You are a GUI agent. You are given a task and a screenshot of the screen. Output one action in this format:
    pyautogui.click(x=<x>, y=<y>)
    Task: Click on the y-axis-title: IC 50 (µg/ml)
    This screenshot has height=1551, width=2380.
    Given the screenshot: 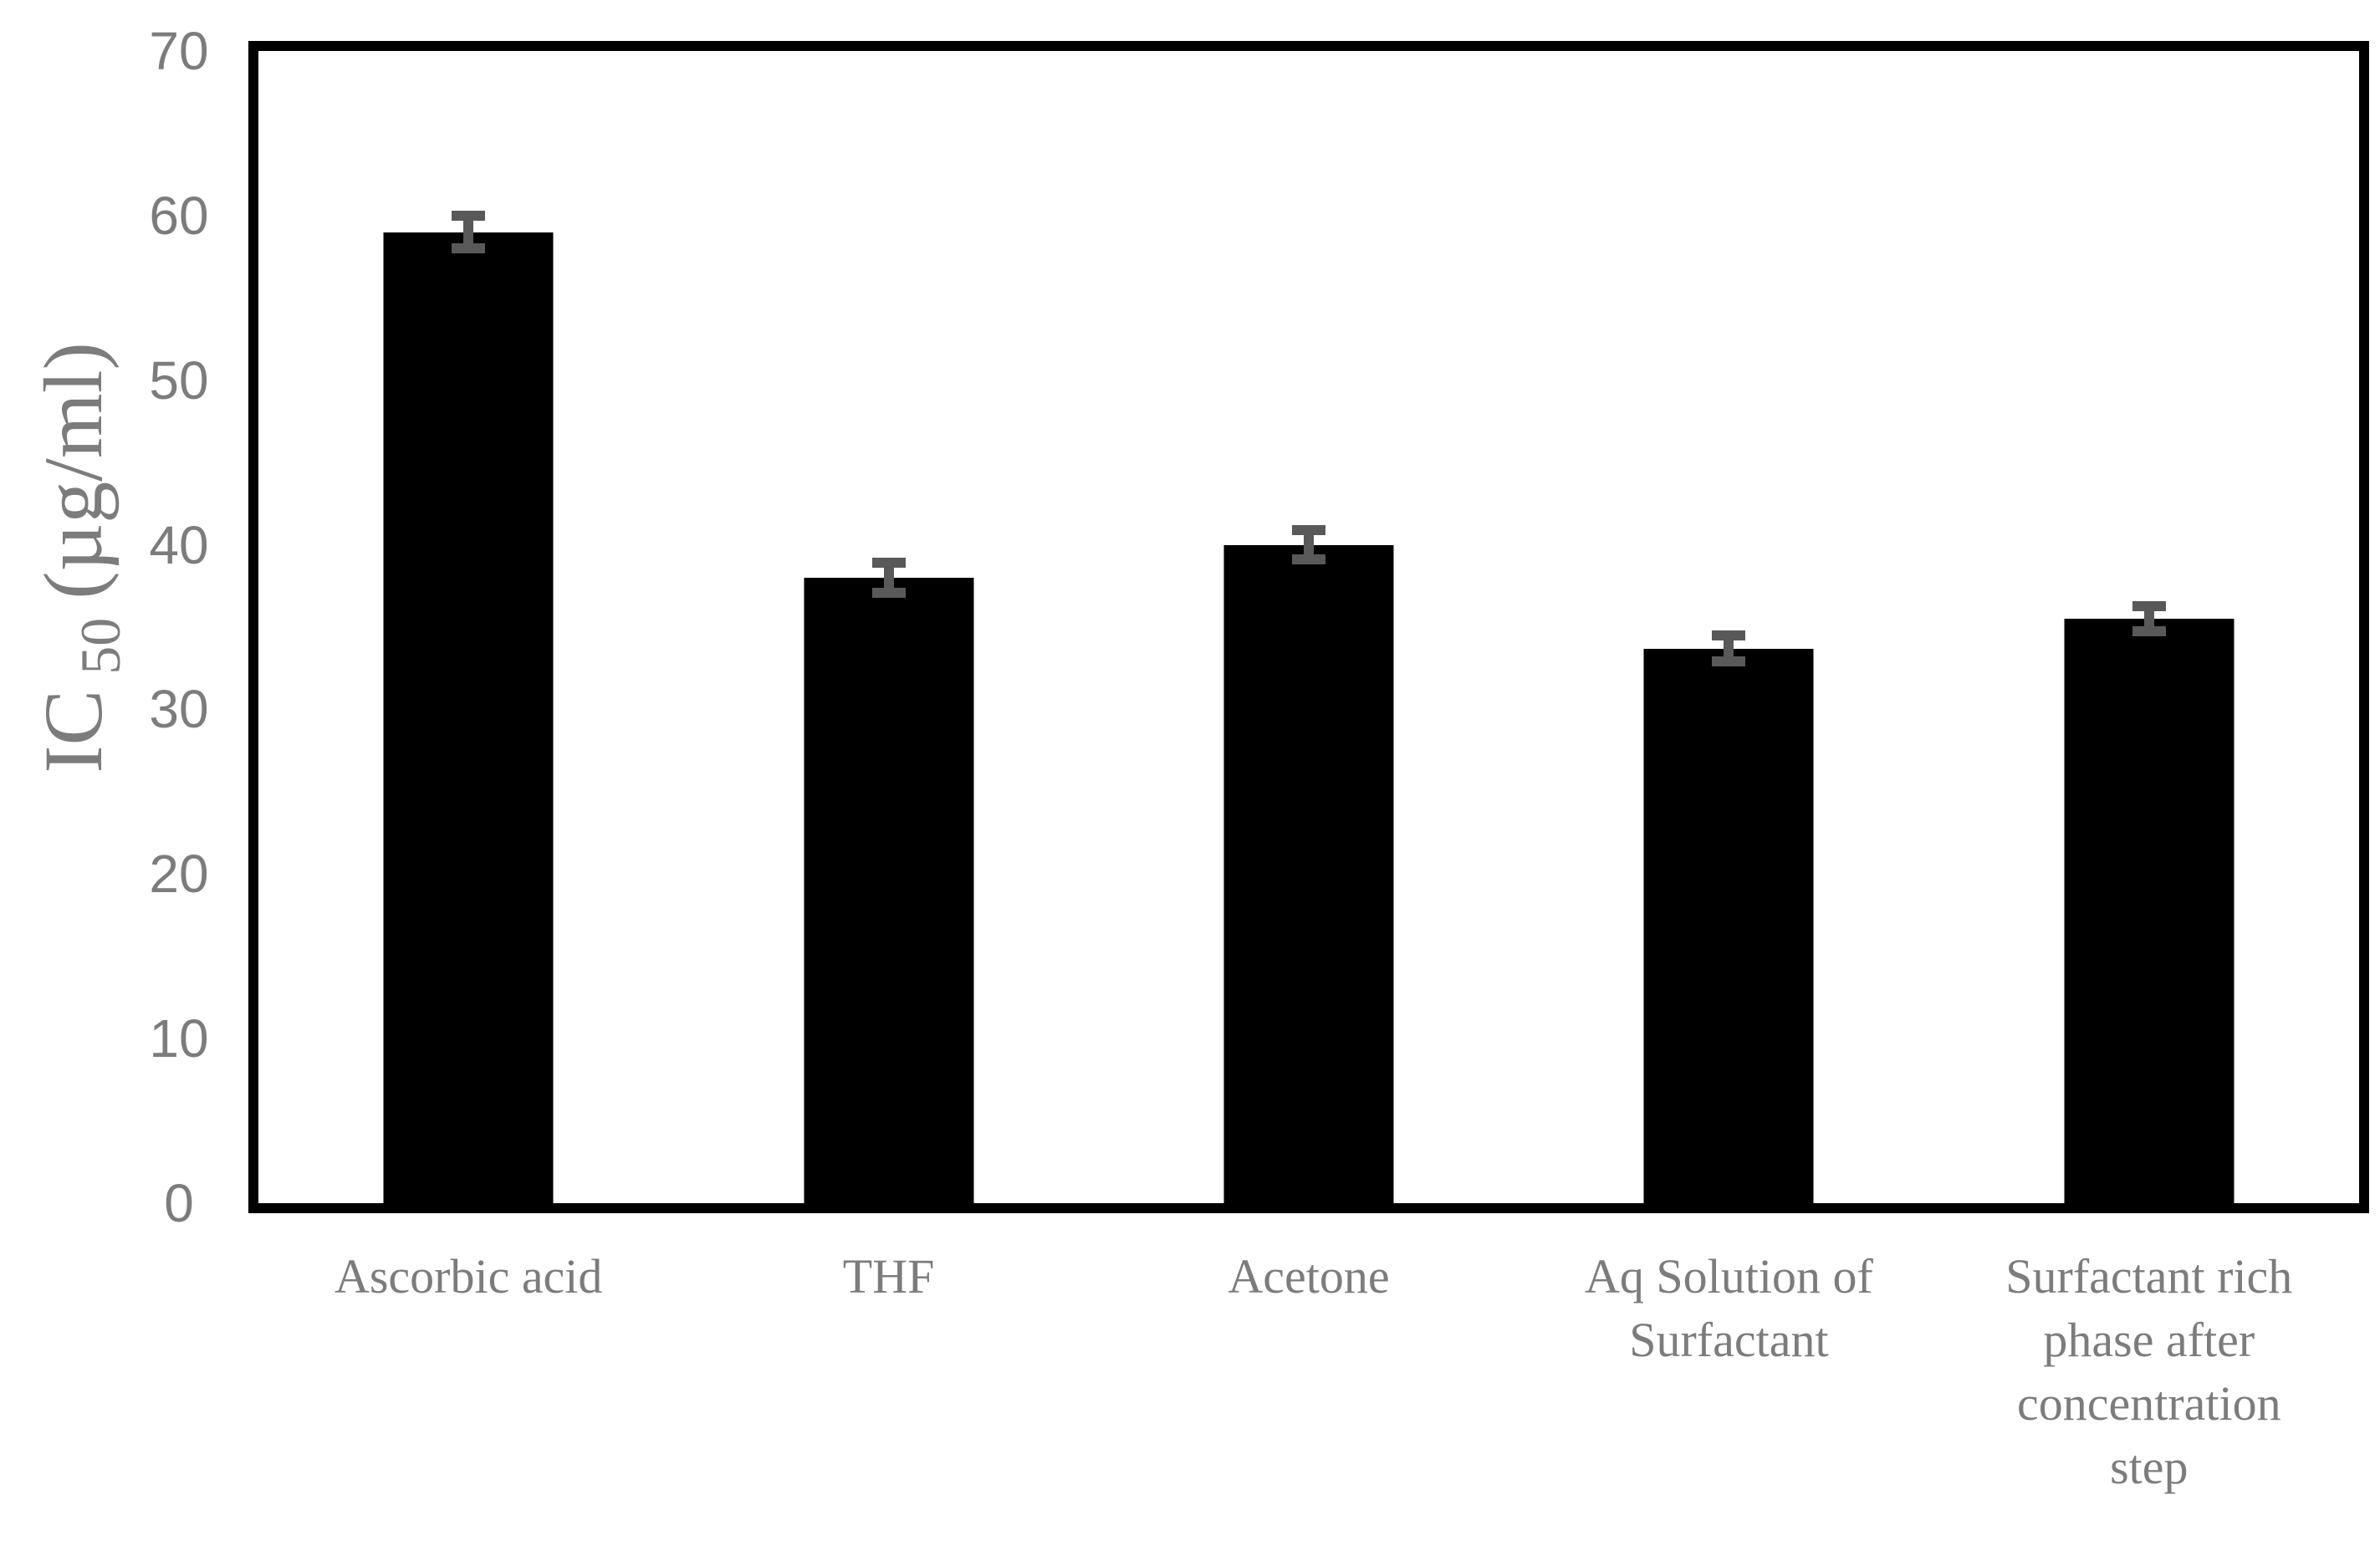 What is the action you would take?
    pyautogui.click(x=79, y=557)
    